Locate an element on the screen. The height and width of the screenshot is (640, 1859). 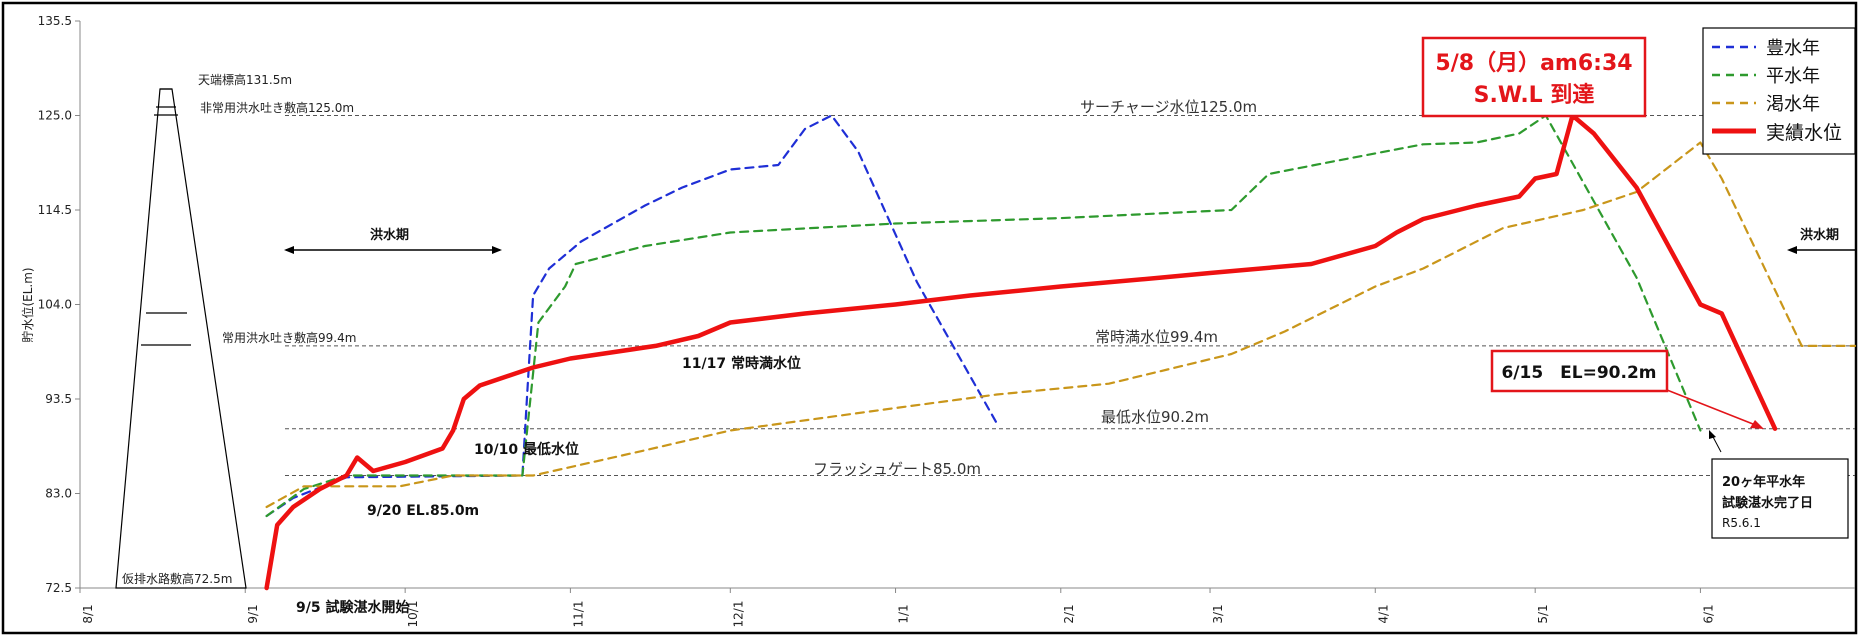
x-tick-label: 1/1 is located at coordinates (904, 613).